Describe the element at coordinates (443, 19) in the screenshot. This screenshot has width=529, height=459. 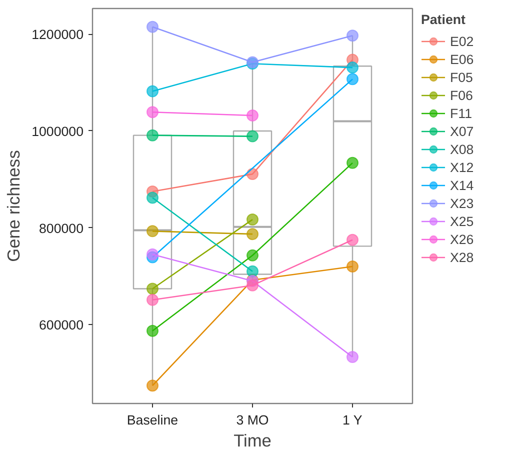
I see `legend-title: Patient` at that location.